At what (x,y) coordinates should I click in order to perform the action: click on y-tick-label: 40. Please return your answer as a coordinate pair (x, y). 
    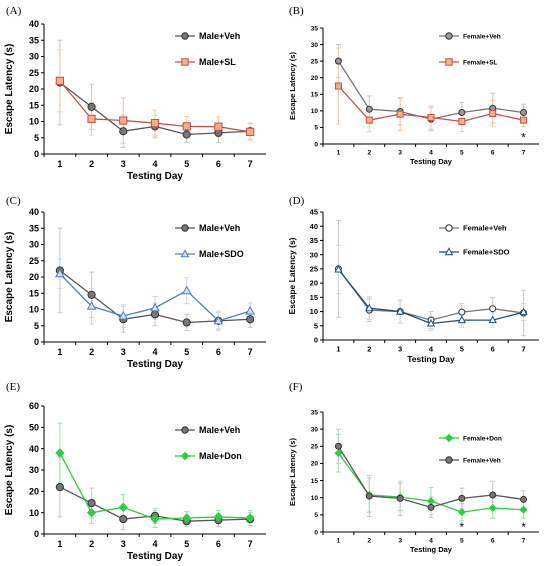
    Looking at the image, I should click on (34, 449).